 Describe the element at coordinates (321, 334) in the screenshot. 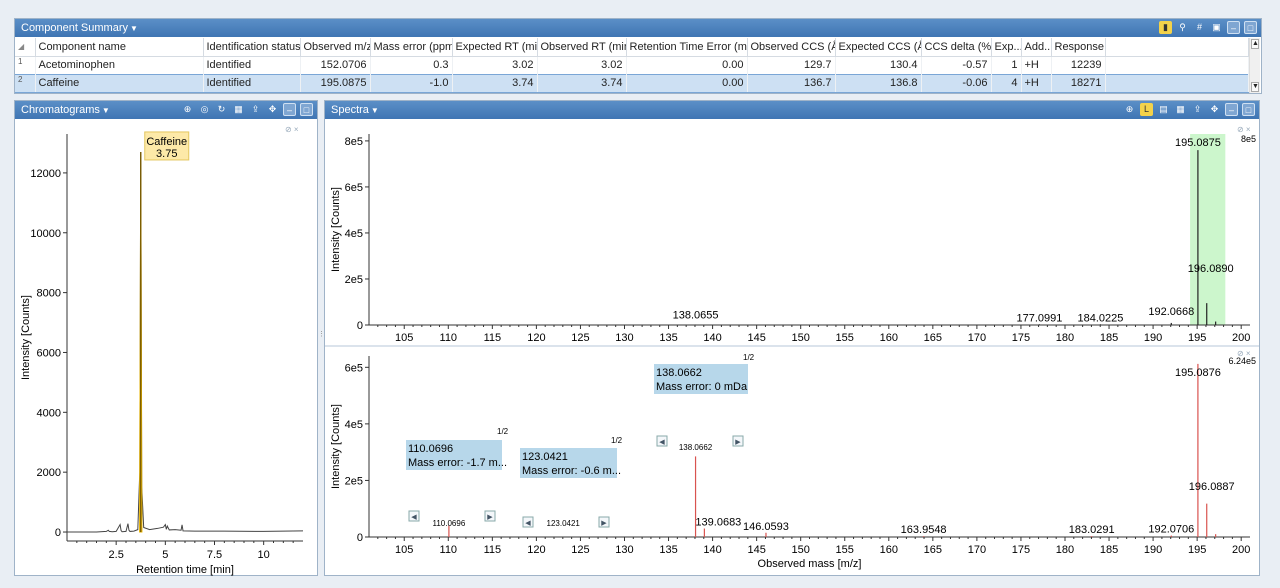

I see `splitter-handle: ⋮` at that location.